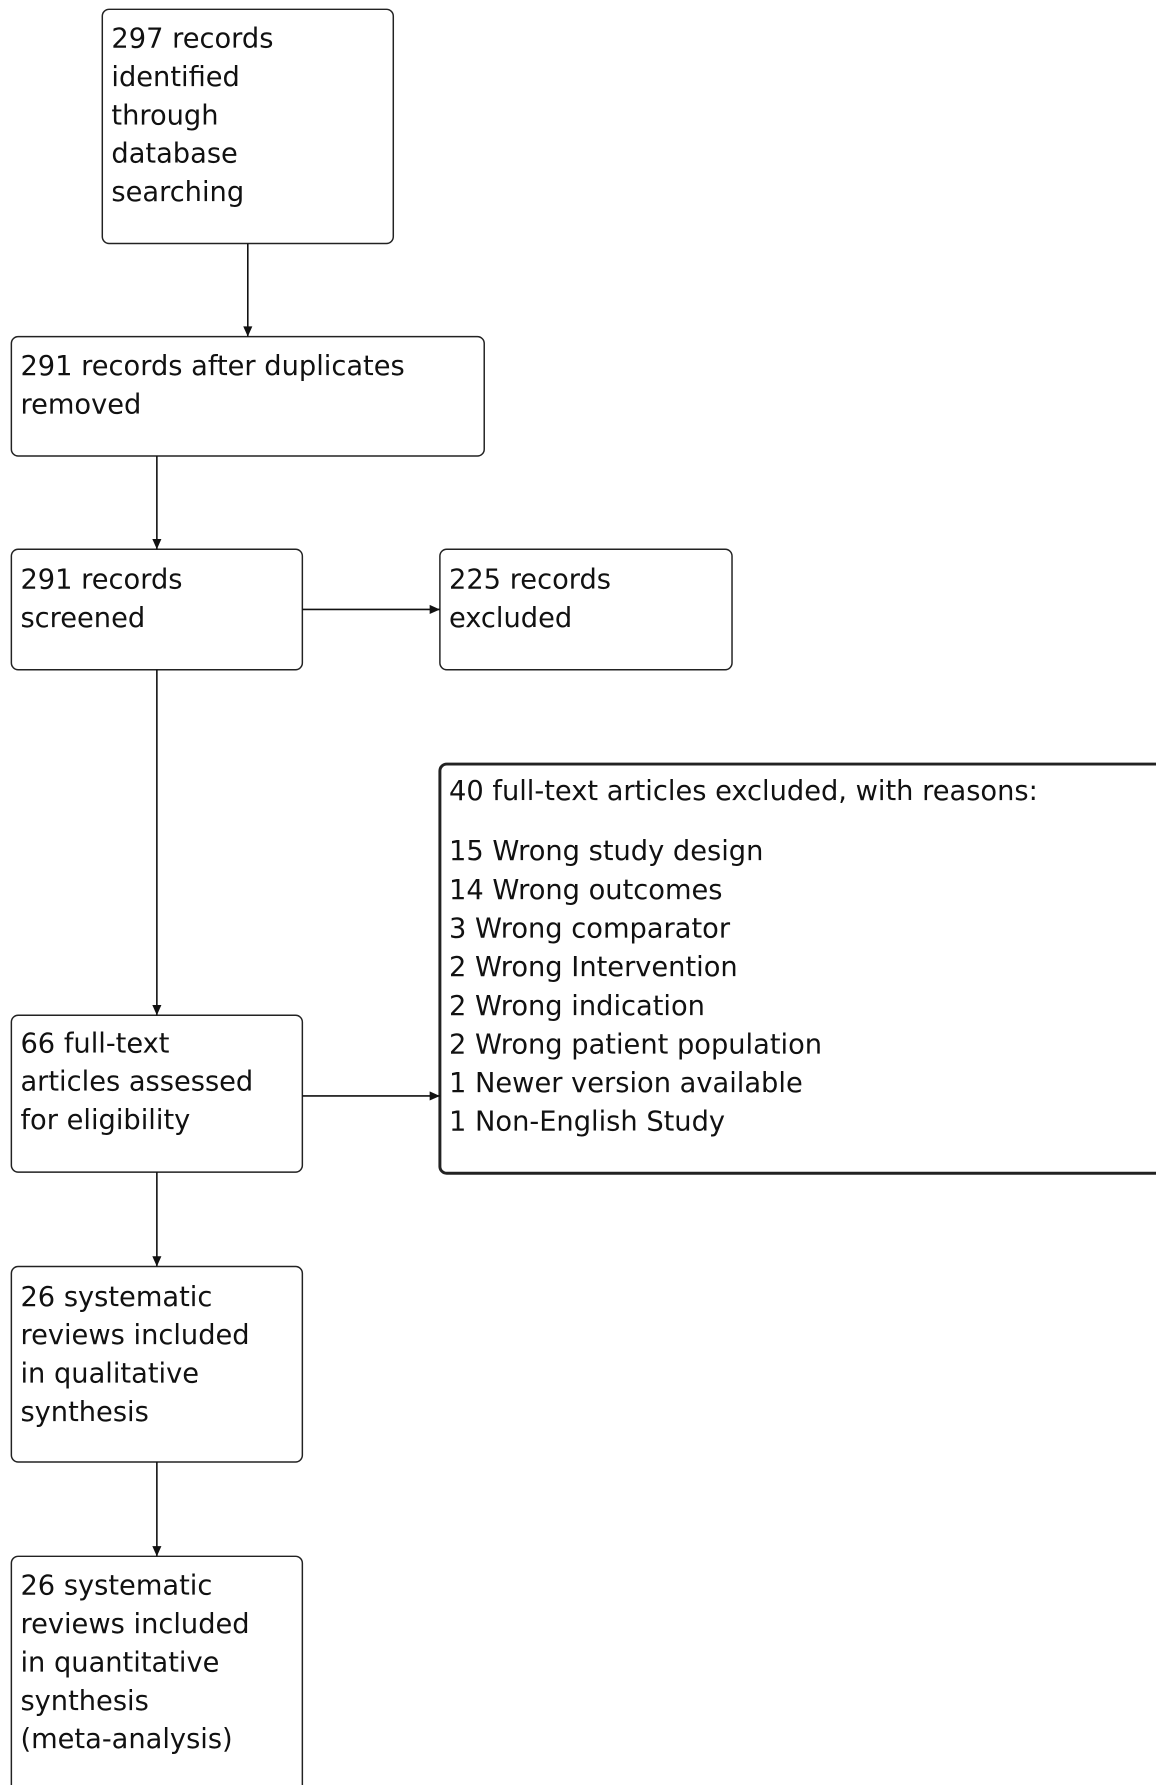 This screenshot has width=1156, height=1785. I want to click on box-text: identified, so click(175, 77).